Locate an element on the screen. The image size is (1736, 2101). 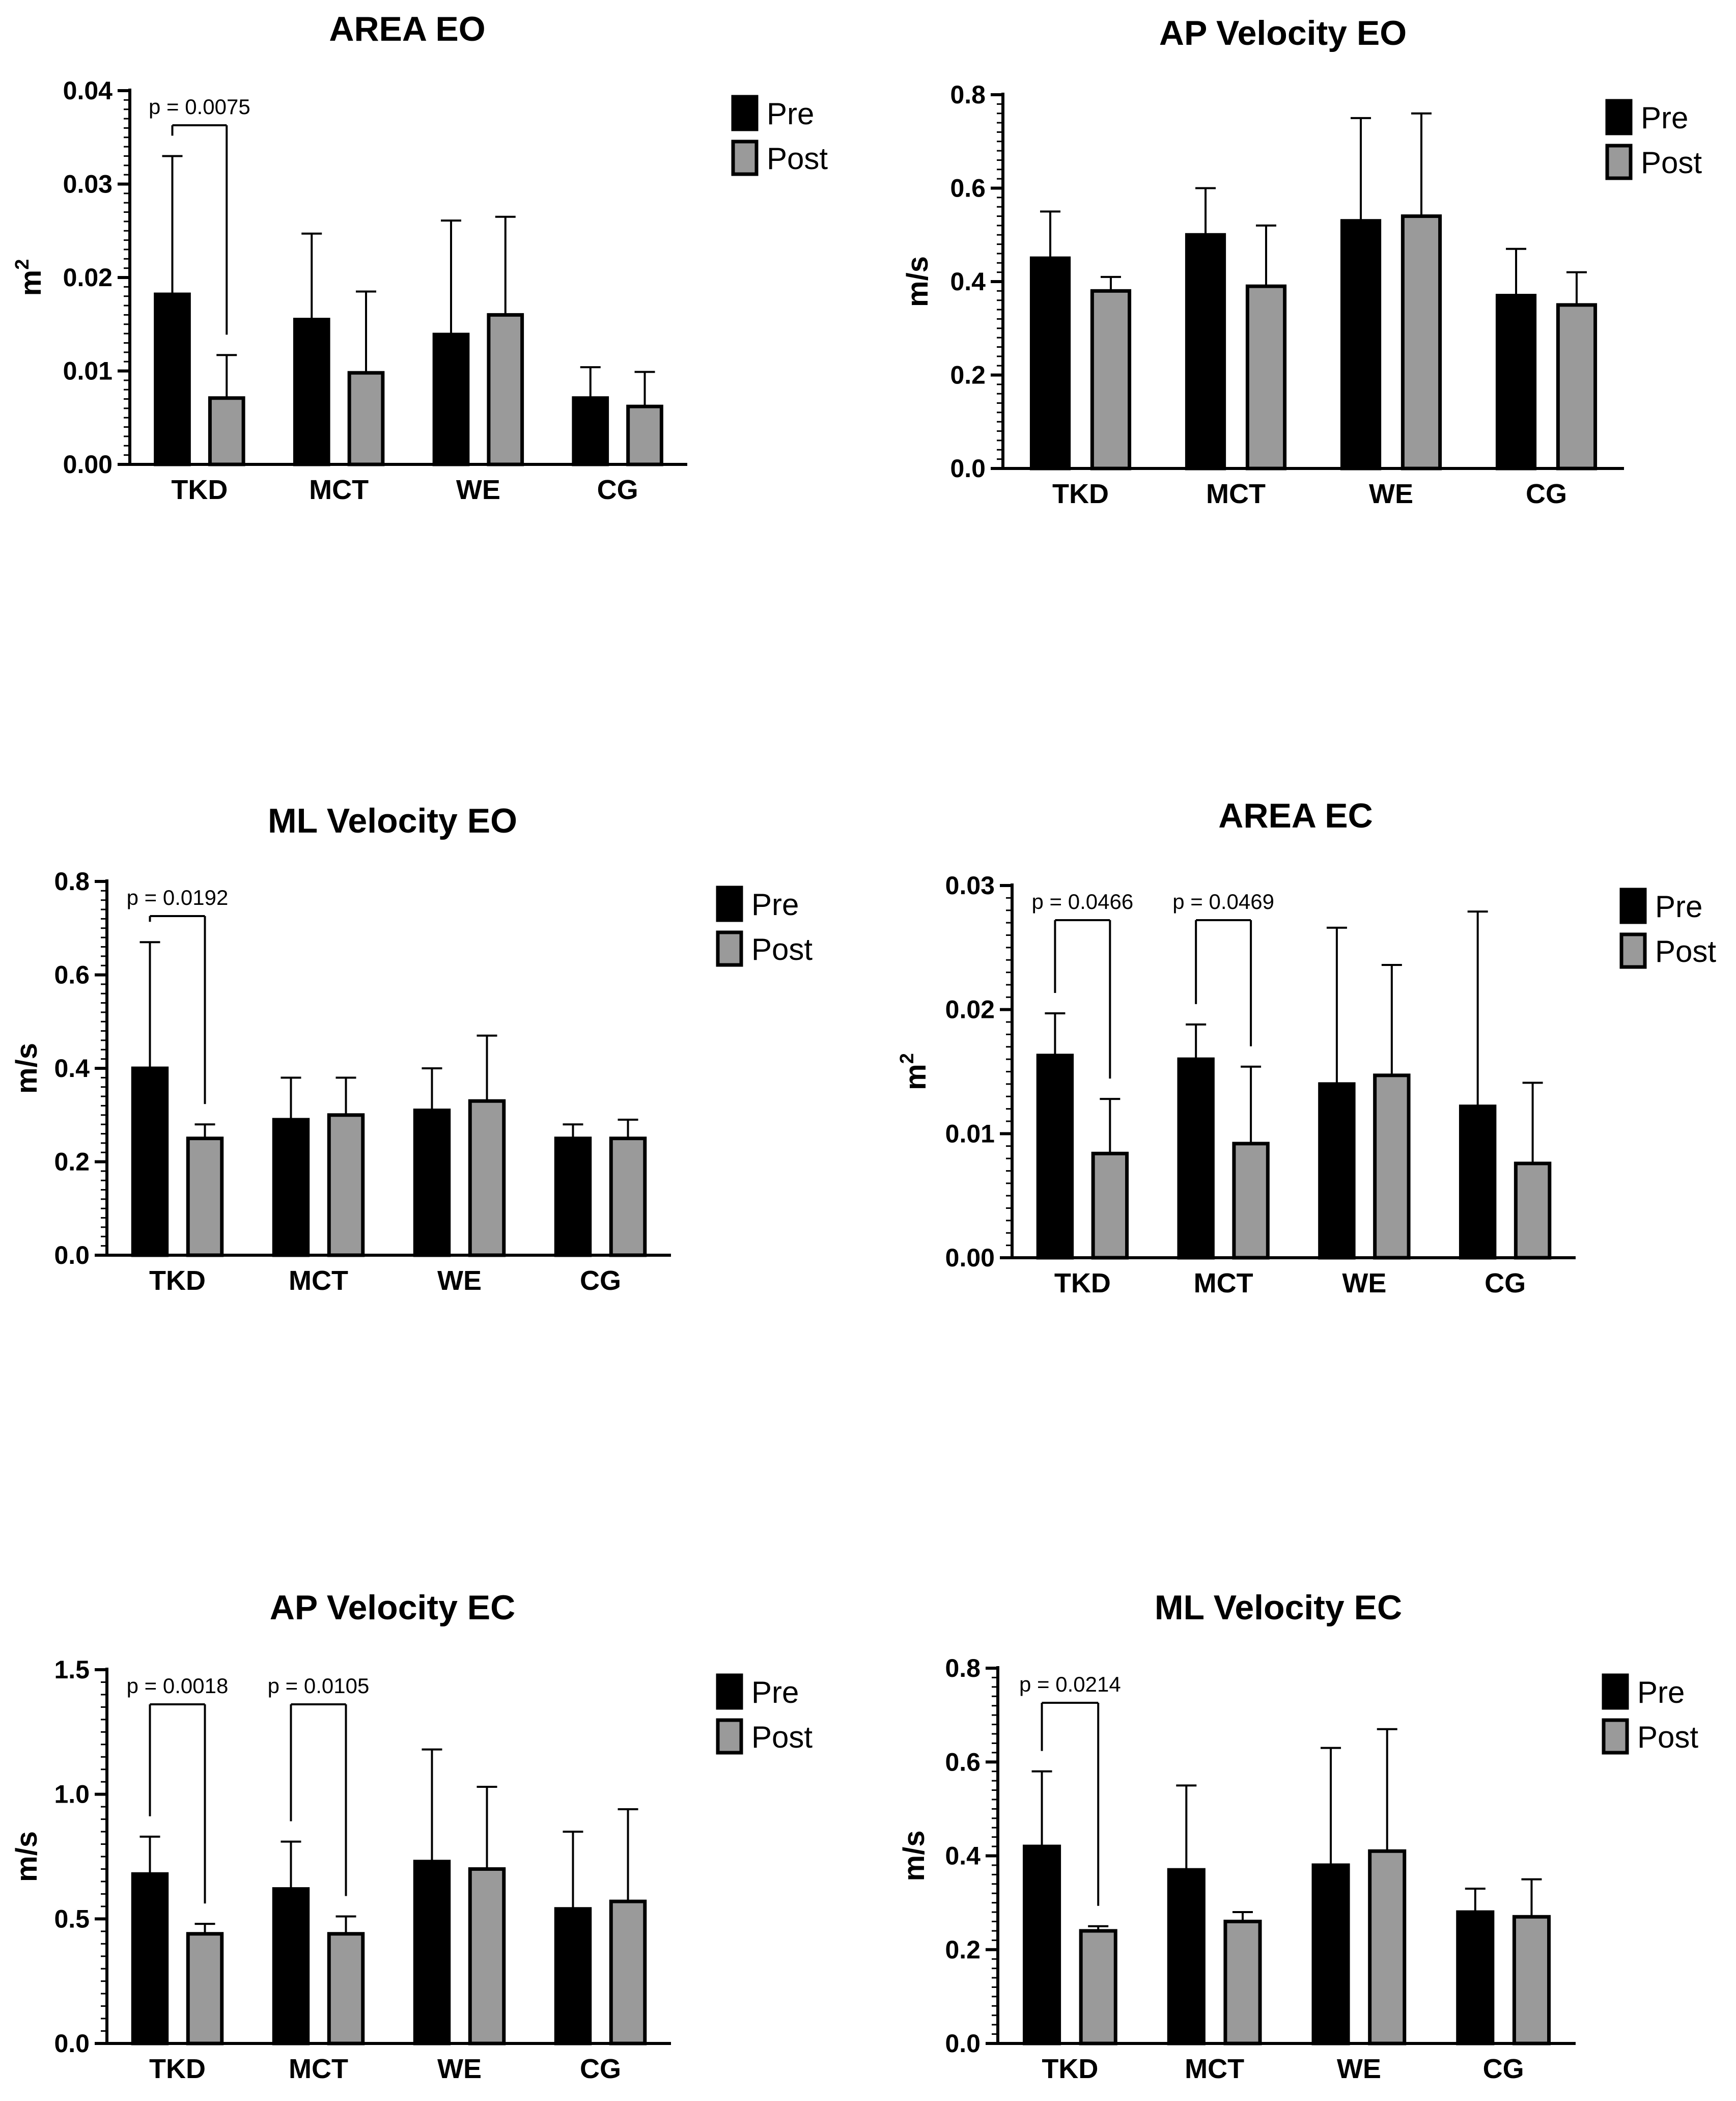
y-tick-label: 0.04 is located at coordinates (88, 90).